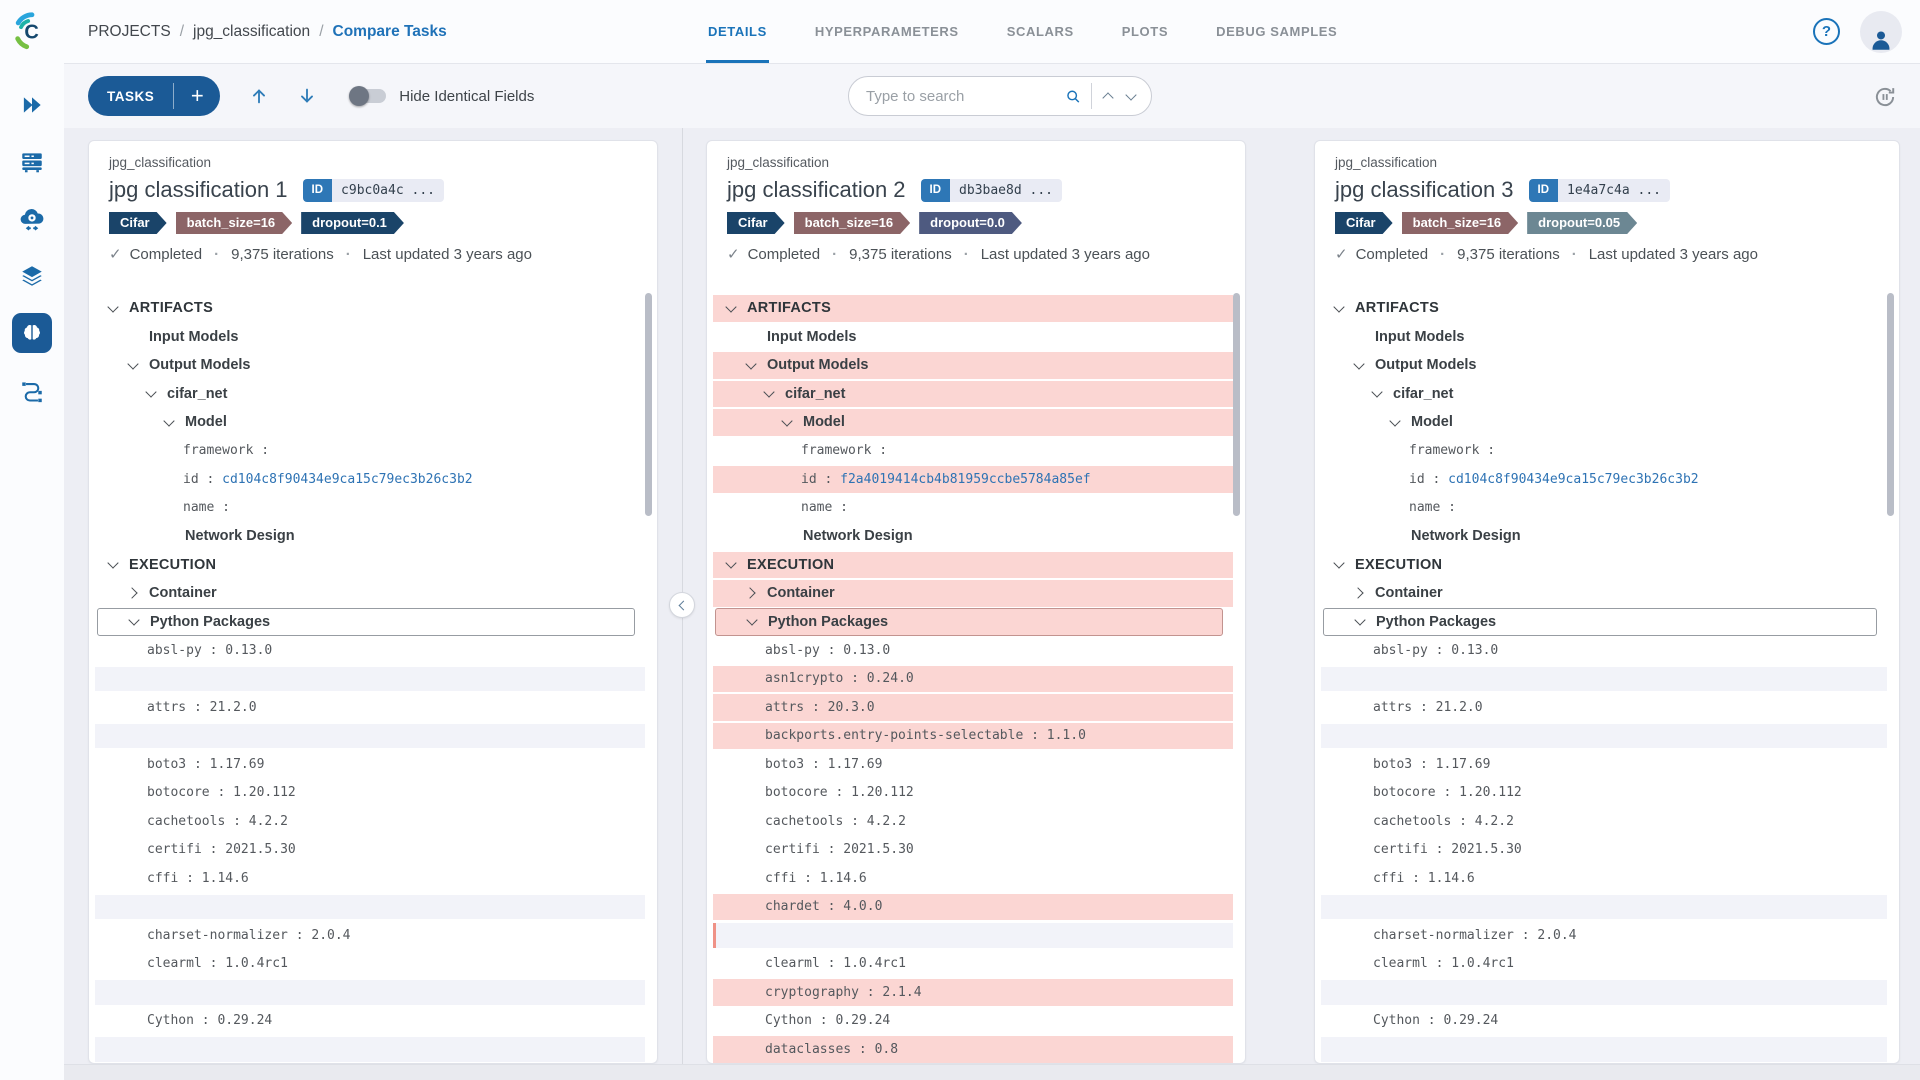 This screenshot has height=1080, width=1920. Describe the element at coordinates (359, 96) in the screenshot. I see `toggle-knob` at that location.